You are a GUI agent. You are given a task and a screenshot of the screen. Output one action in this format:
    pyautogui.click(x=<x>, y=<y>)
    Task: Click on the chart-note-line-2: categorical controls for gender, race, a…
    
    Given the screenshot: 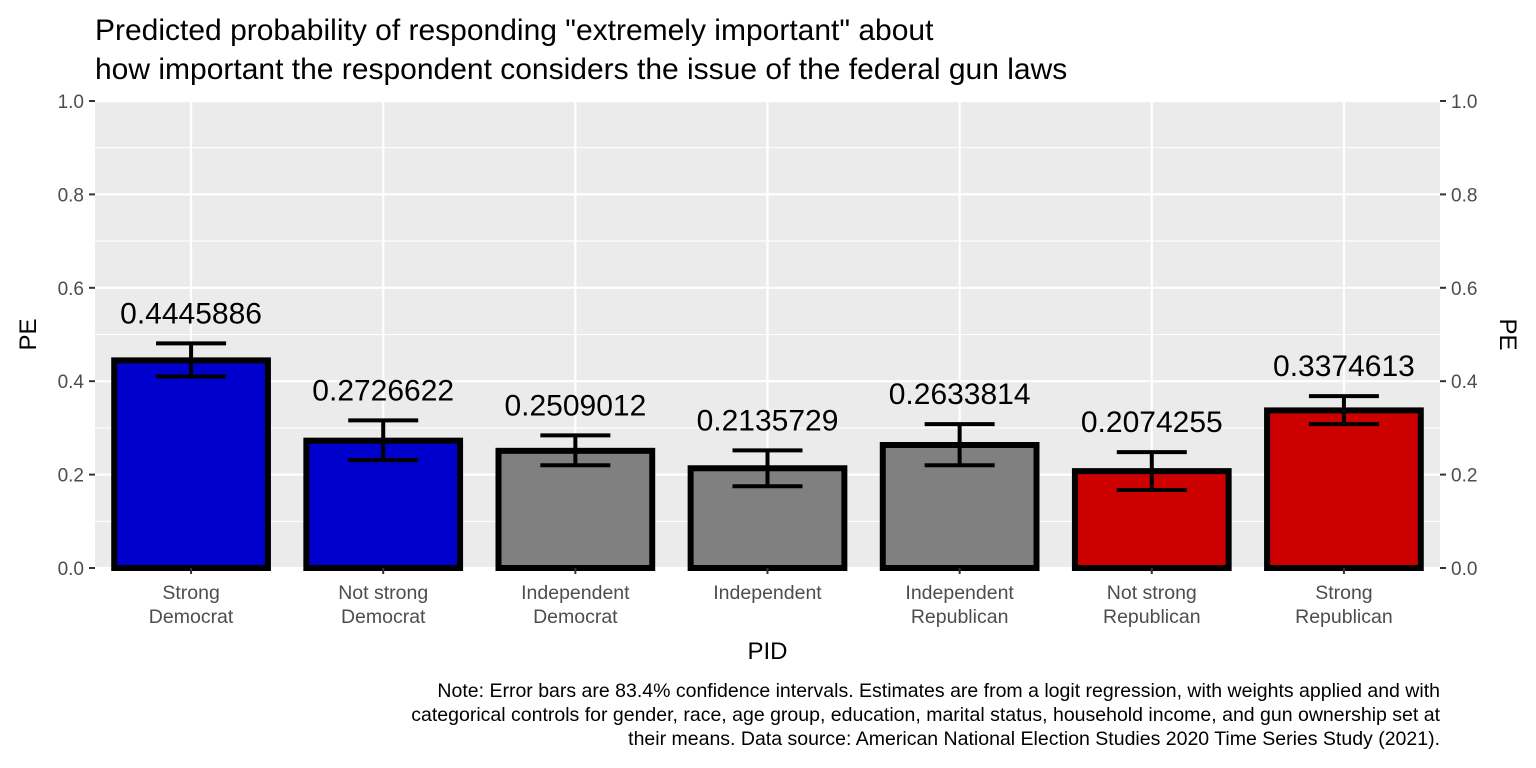 What is the action you would take?
    pyautogui.click(x=925, y=715)
    